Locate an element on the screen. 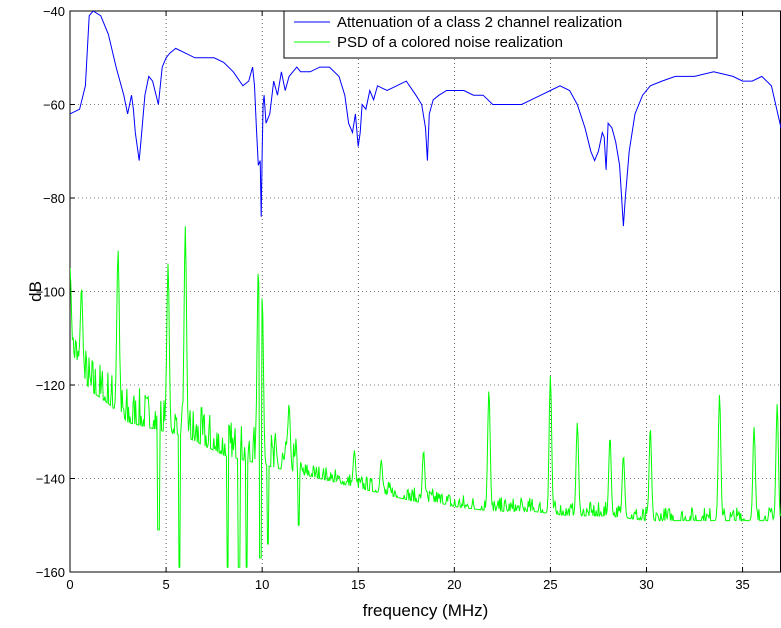 The image size is (781, 628). x-tick-label: 30 is located at coordinates (646, 584).